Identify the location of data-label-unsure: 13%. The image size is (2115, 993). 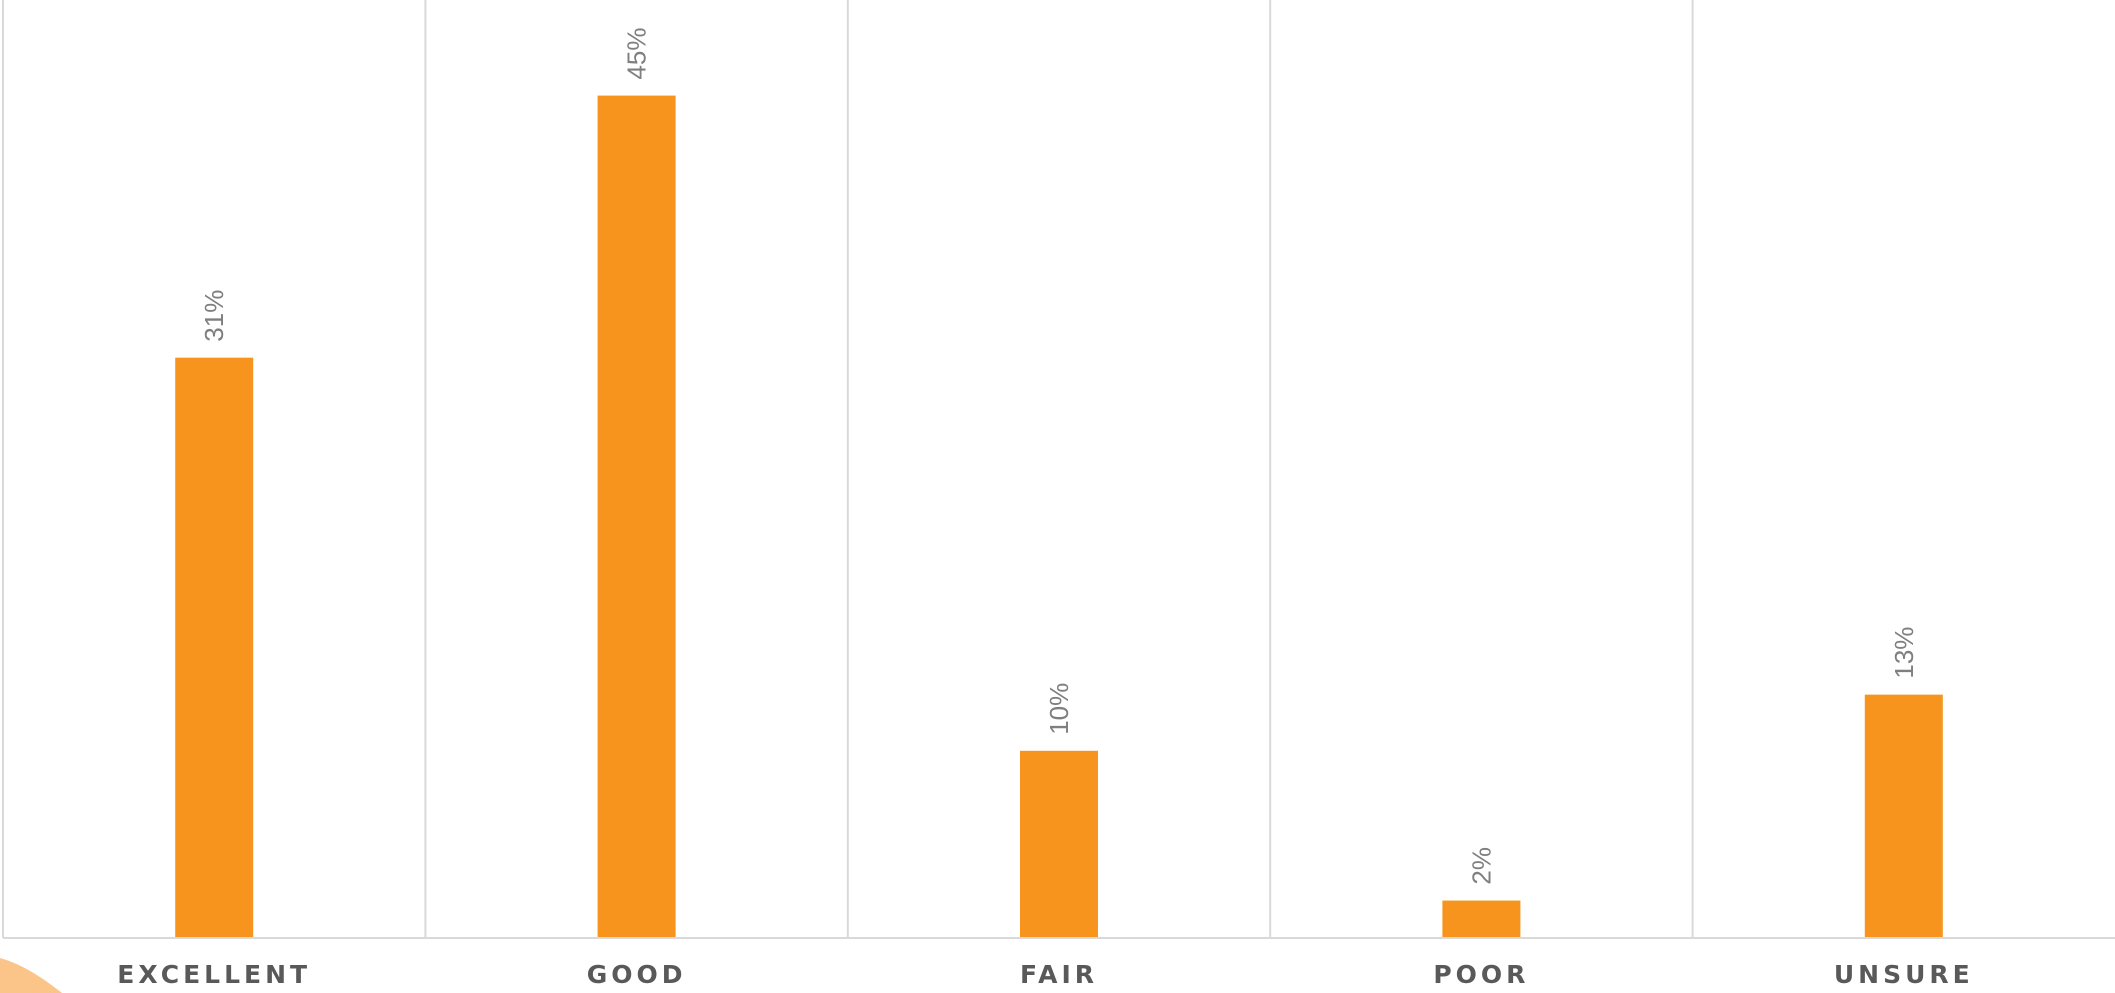
(1904, 653).